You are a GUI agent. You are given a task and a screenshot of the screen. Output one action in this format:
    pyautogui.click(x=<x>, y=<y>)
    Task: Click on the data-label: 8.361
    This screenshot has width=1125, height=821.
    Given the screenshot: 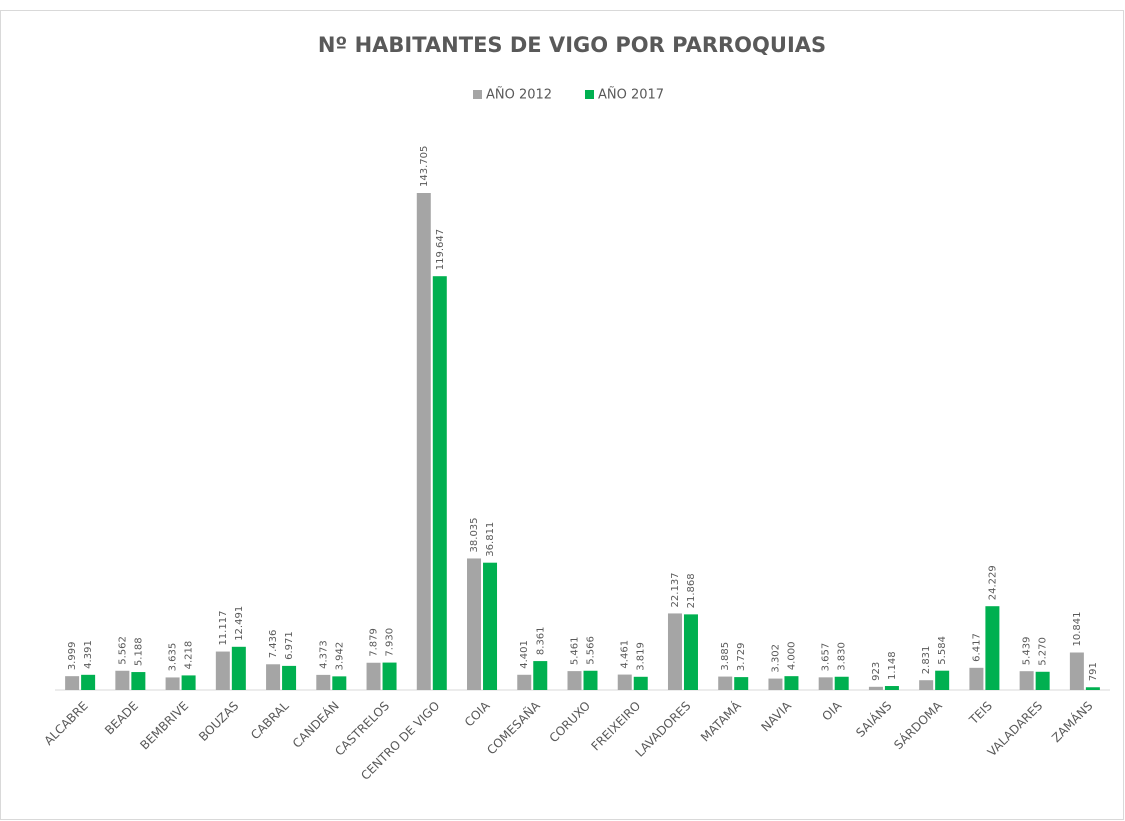 What is the action you would take?
    pyautogui.click(x=540, y=640)
    